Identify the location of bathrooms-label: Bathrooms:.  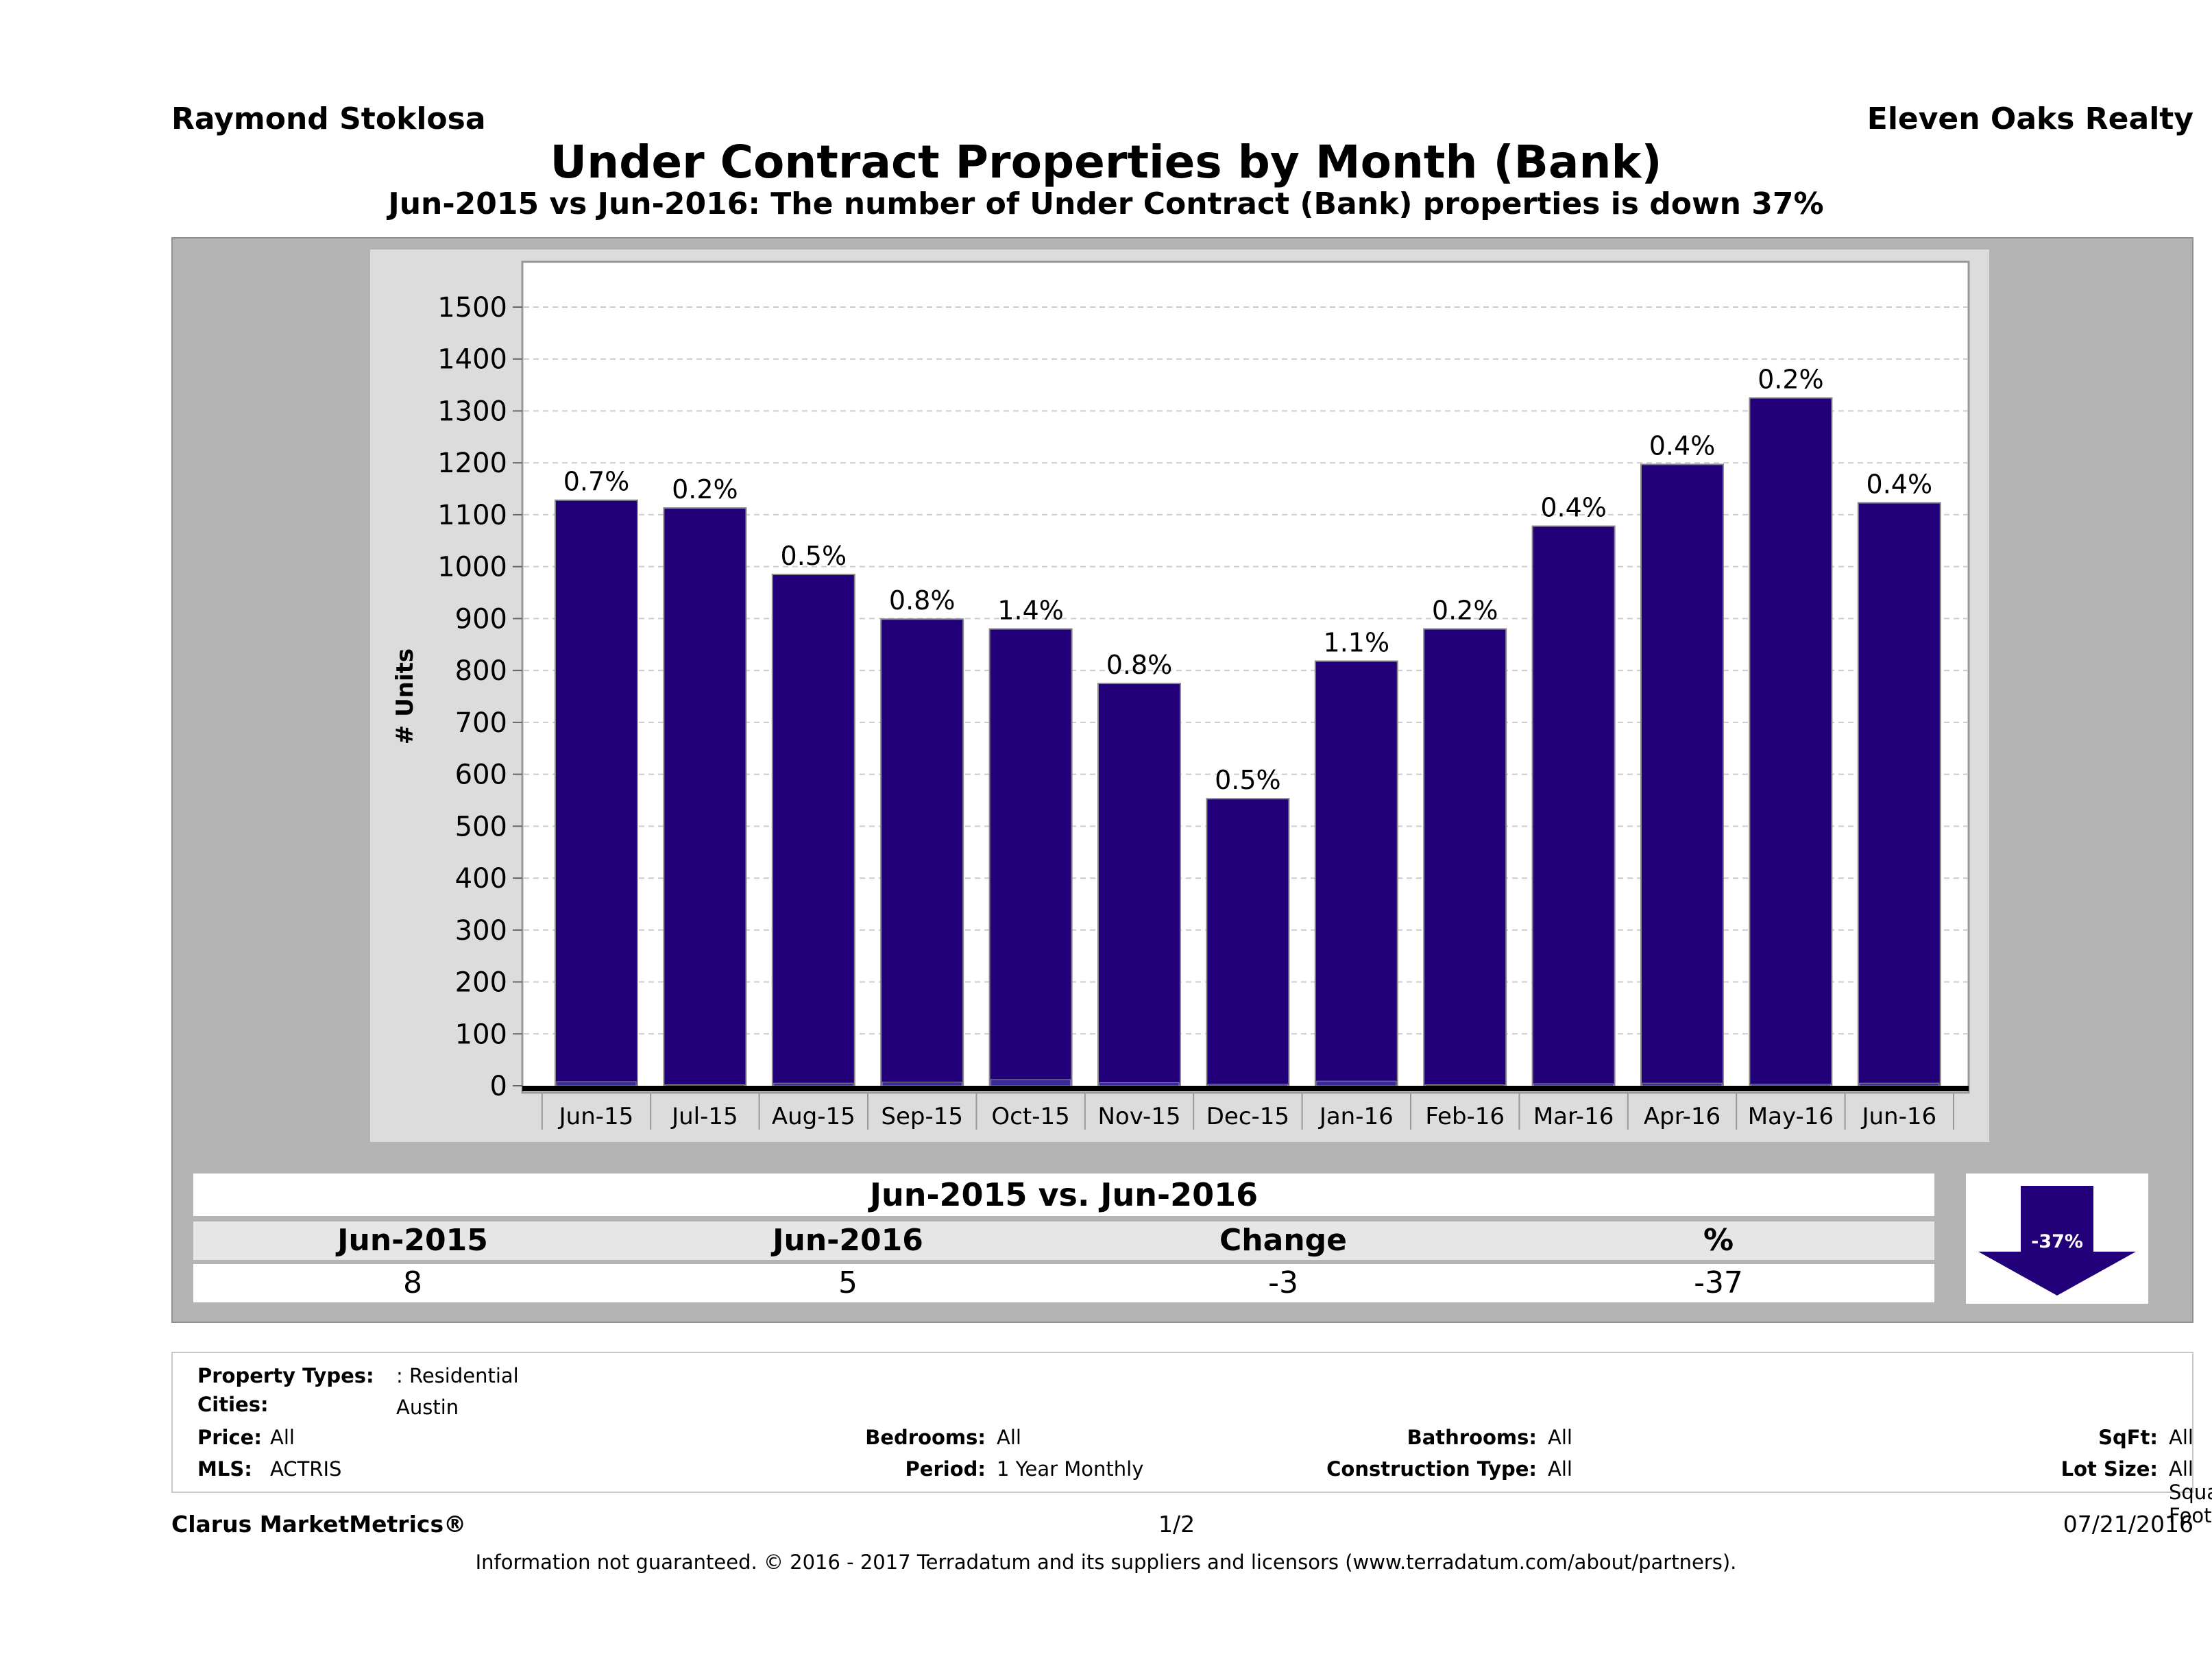
(1472, 1437).